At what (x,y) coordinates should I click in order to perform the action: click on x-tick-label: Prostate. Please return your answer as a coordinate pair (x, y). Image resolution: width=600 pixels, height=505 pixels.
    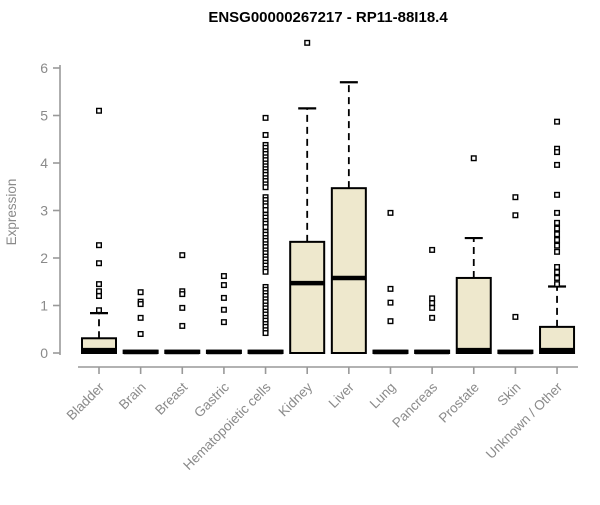
    Looking at the image, I should click on (459, 403).